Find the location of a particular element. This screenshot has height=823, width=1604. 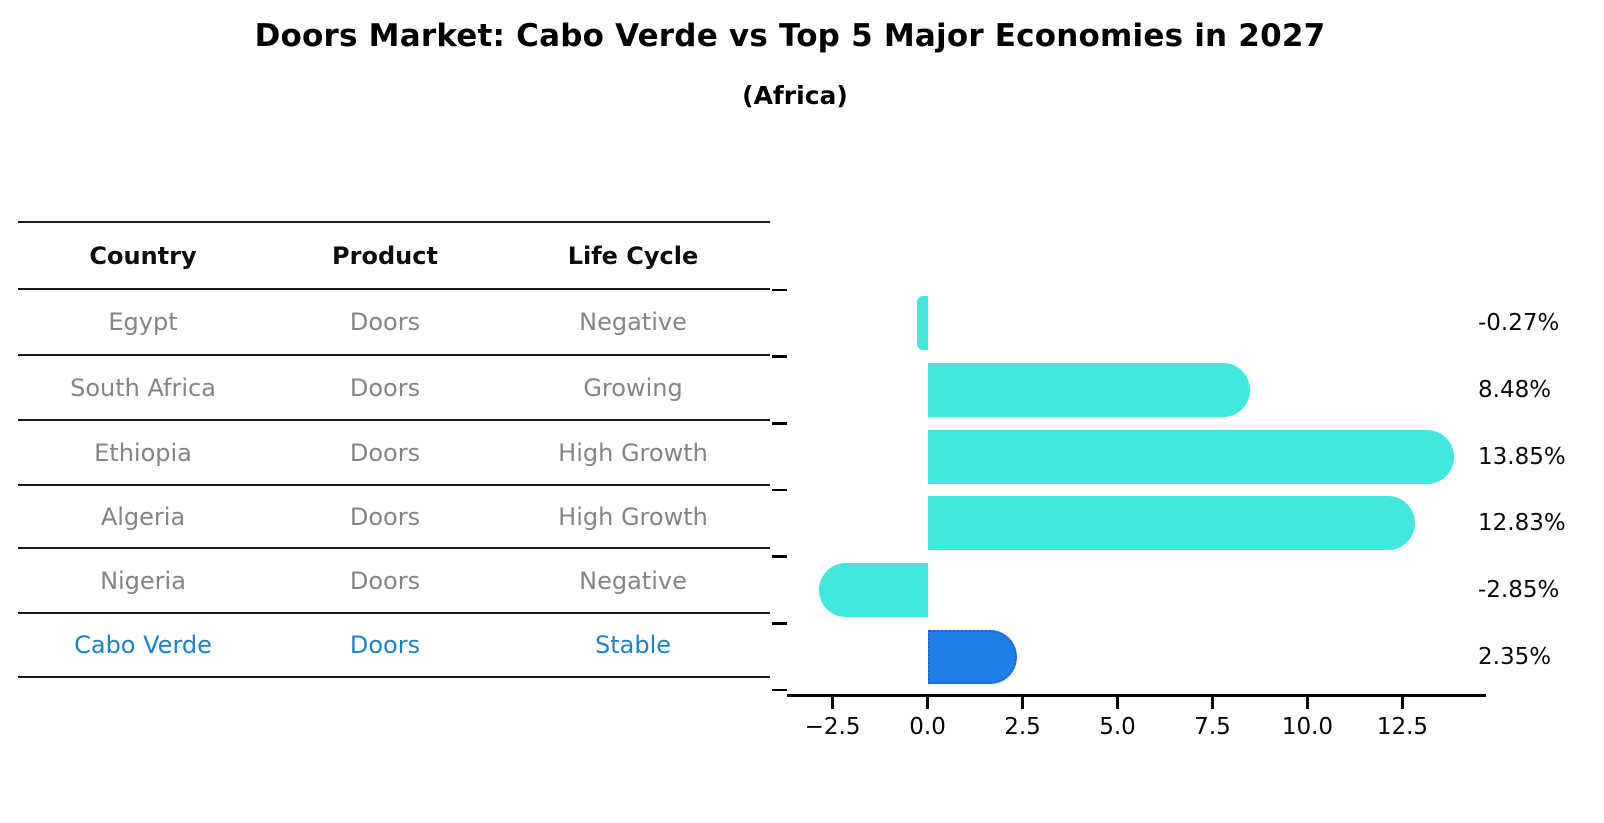

bar-south-africa is located at coordinates (1088, 390).